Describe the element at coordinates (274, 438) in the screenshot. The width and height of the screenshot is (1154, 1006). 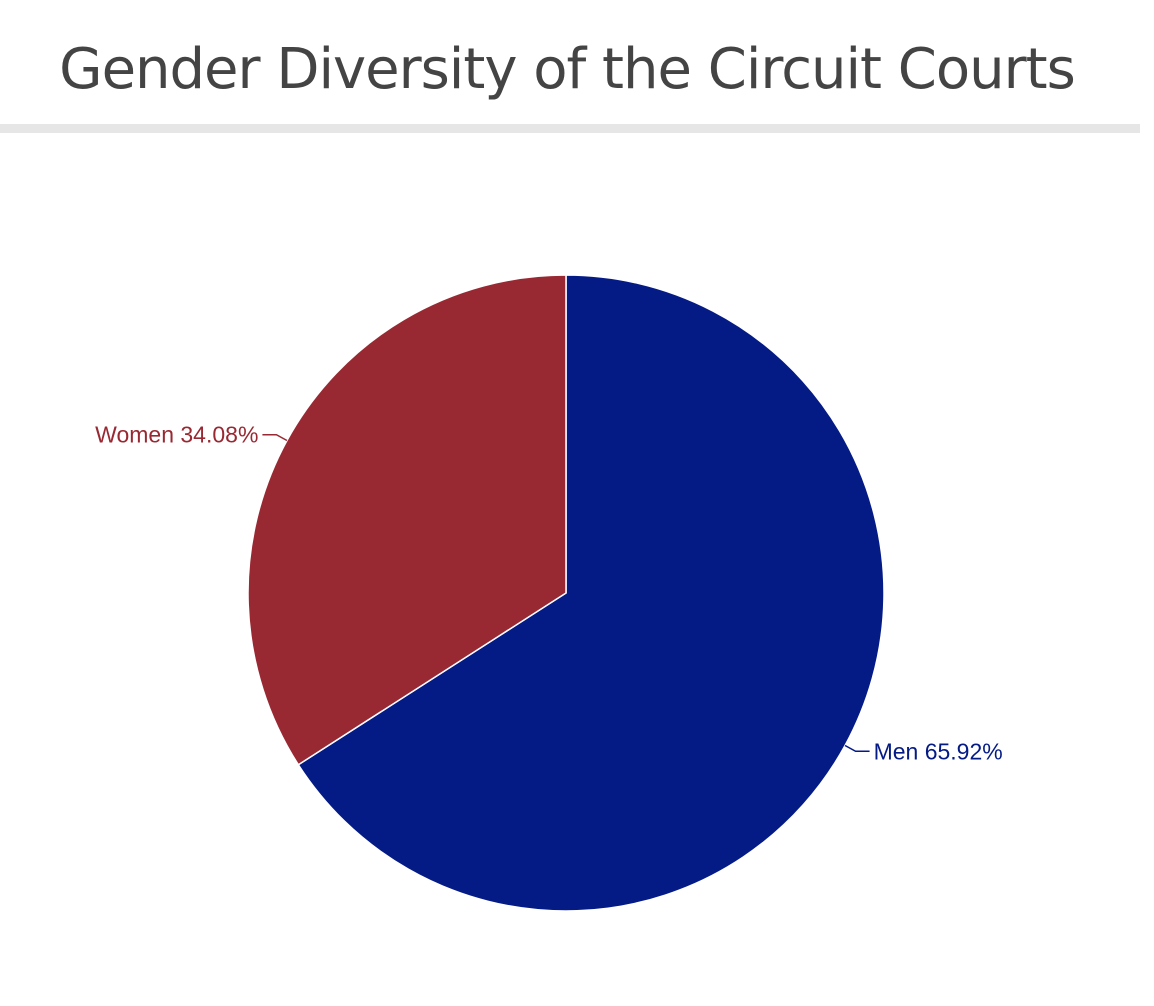
I see `leader-line-women` at that location.